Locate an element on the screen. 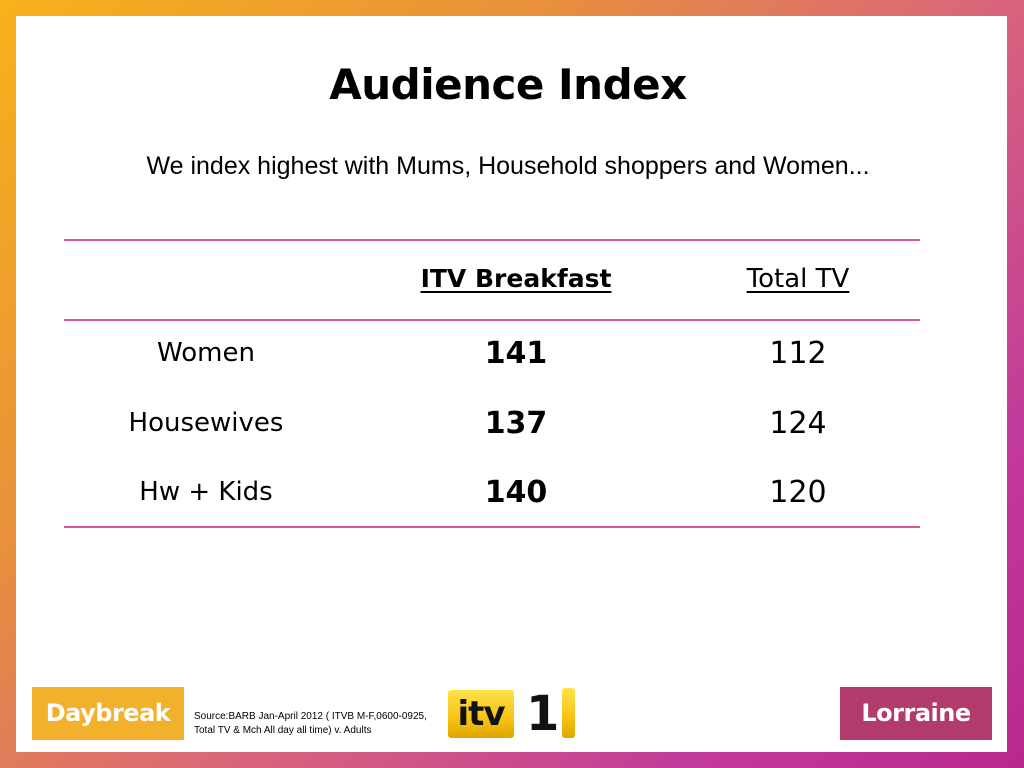 The image size is (1024, 768). daybreak-logo: Daybreak is located at coordinates (108, 713).